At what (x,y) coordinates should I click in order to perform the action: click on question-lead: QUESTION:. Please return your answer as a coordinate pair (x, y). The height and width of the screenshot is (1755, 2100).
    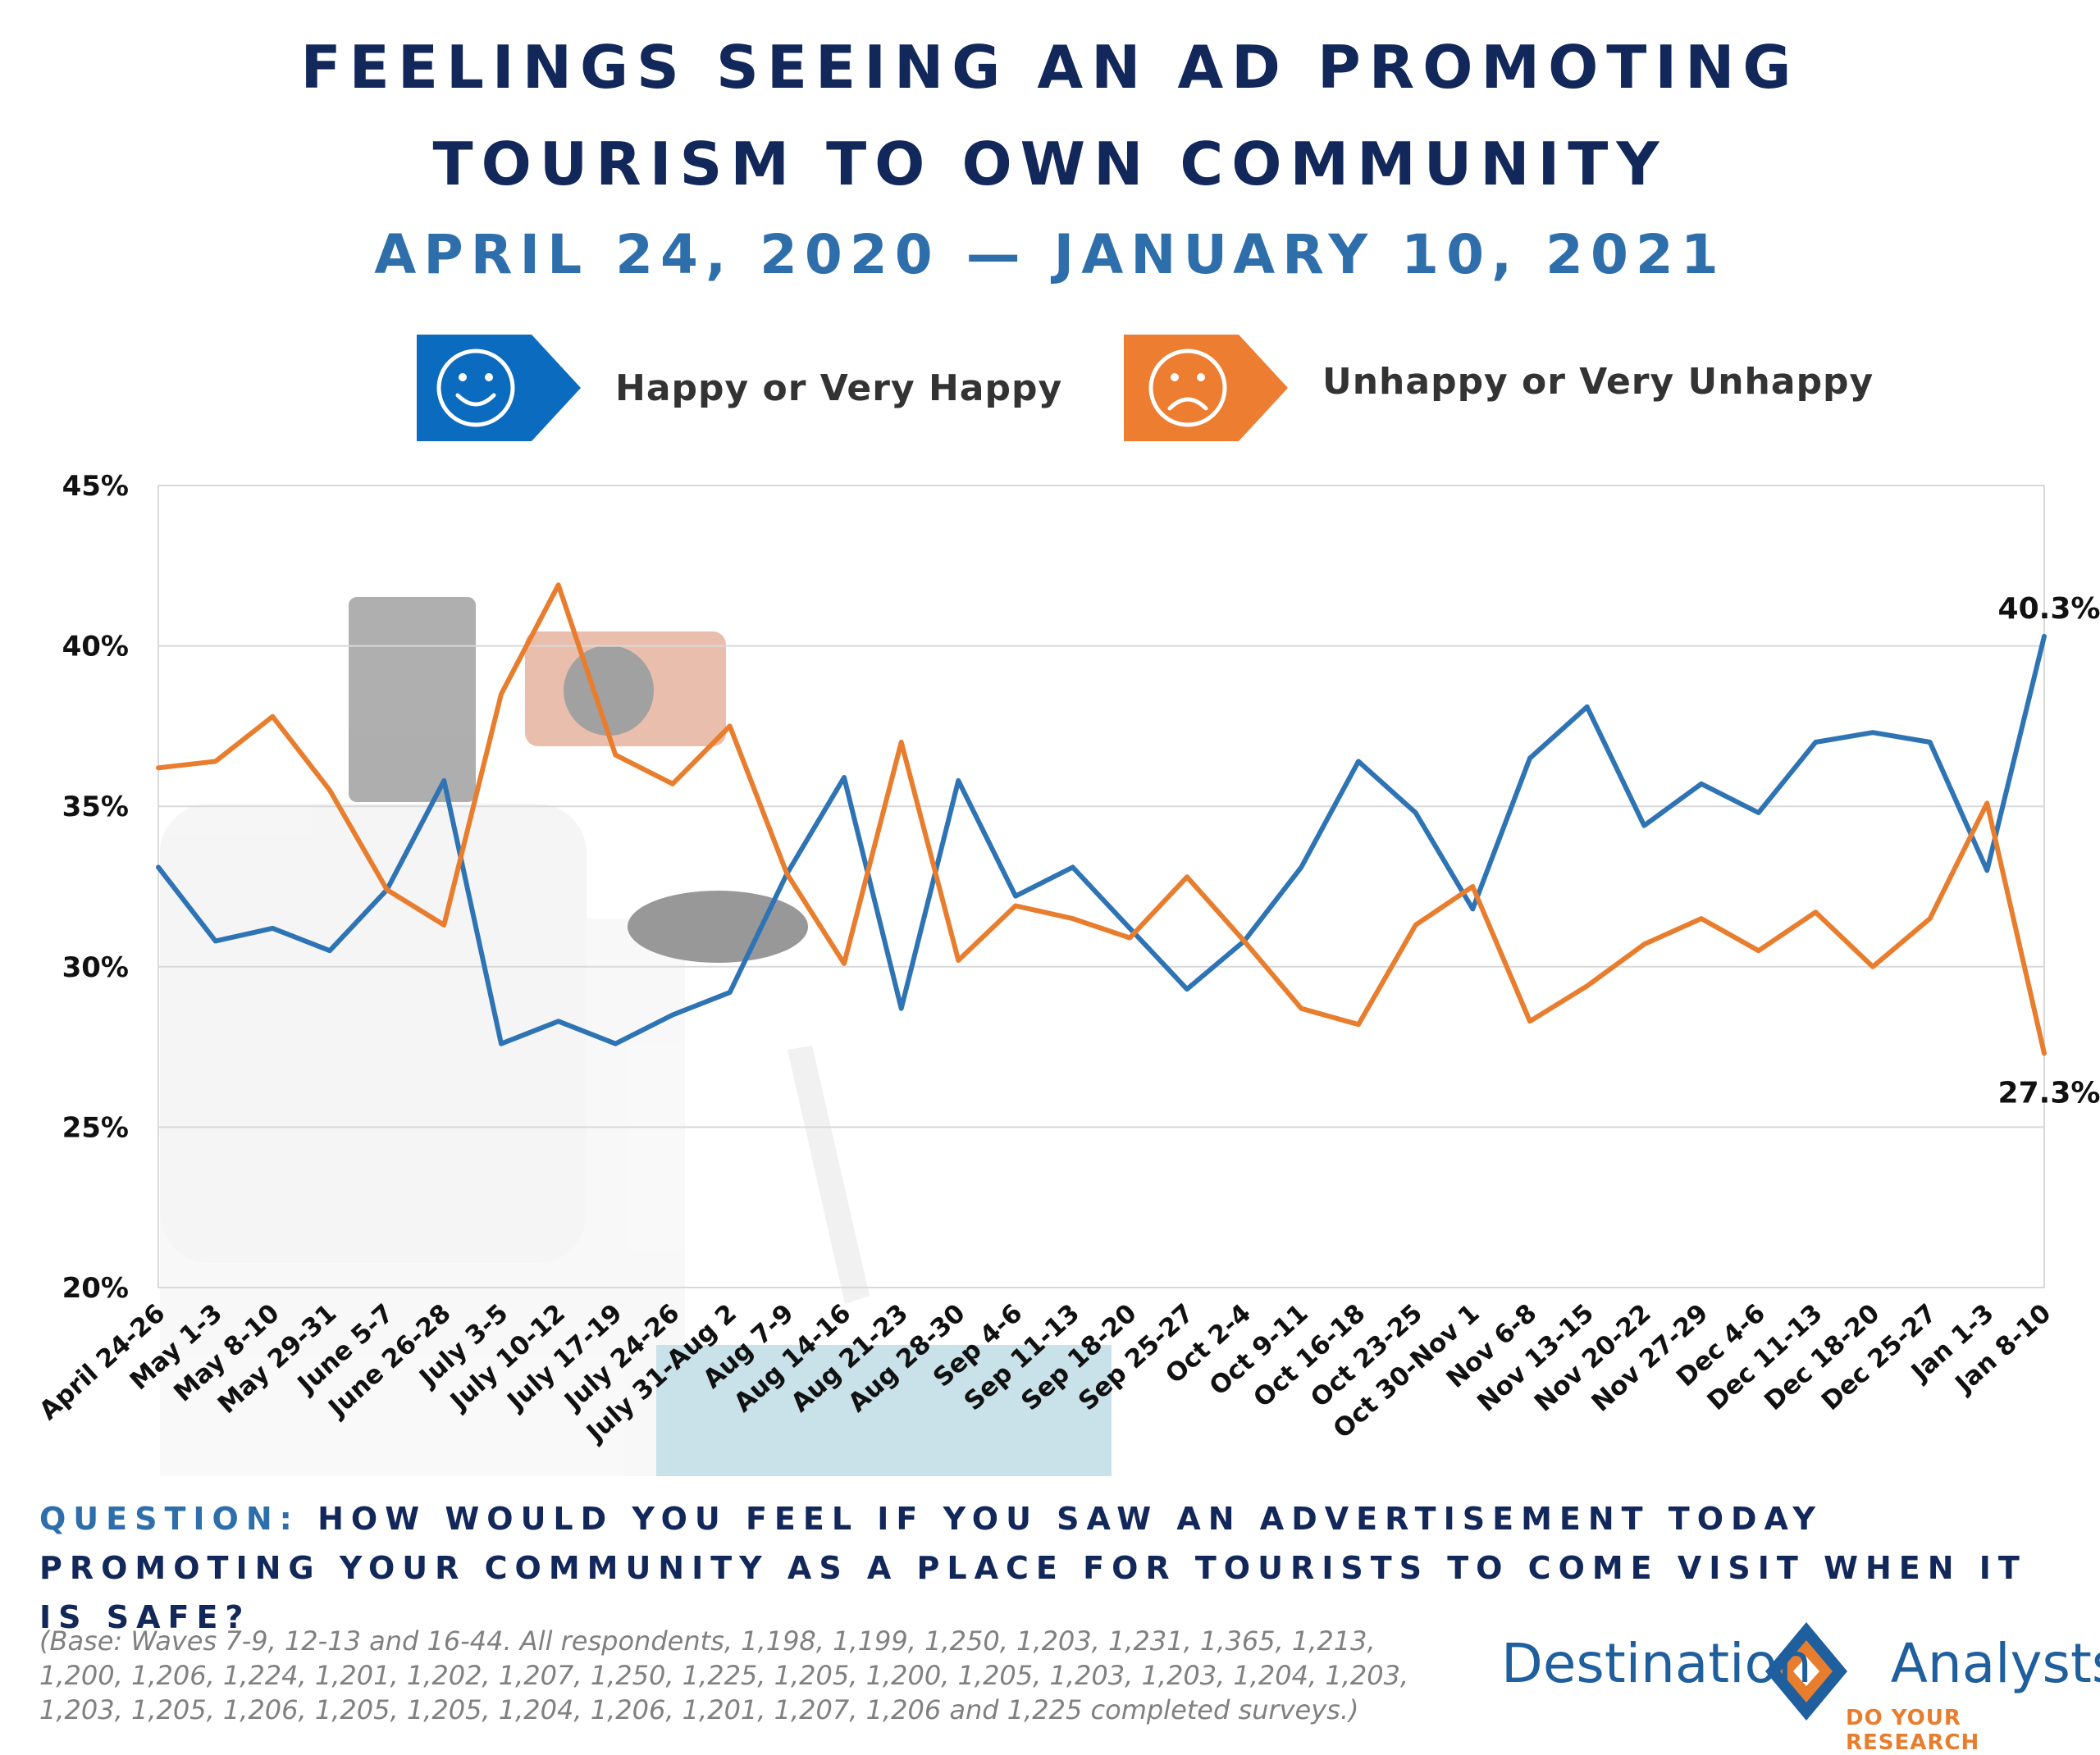
    Looking at the image, I should click on (169, 1519).